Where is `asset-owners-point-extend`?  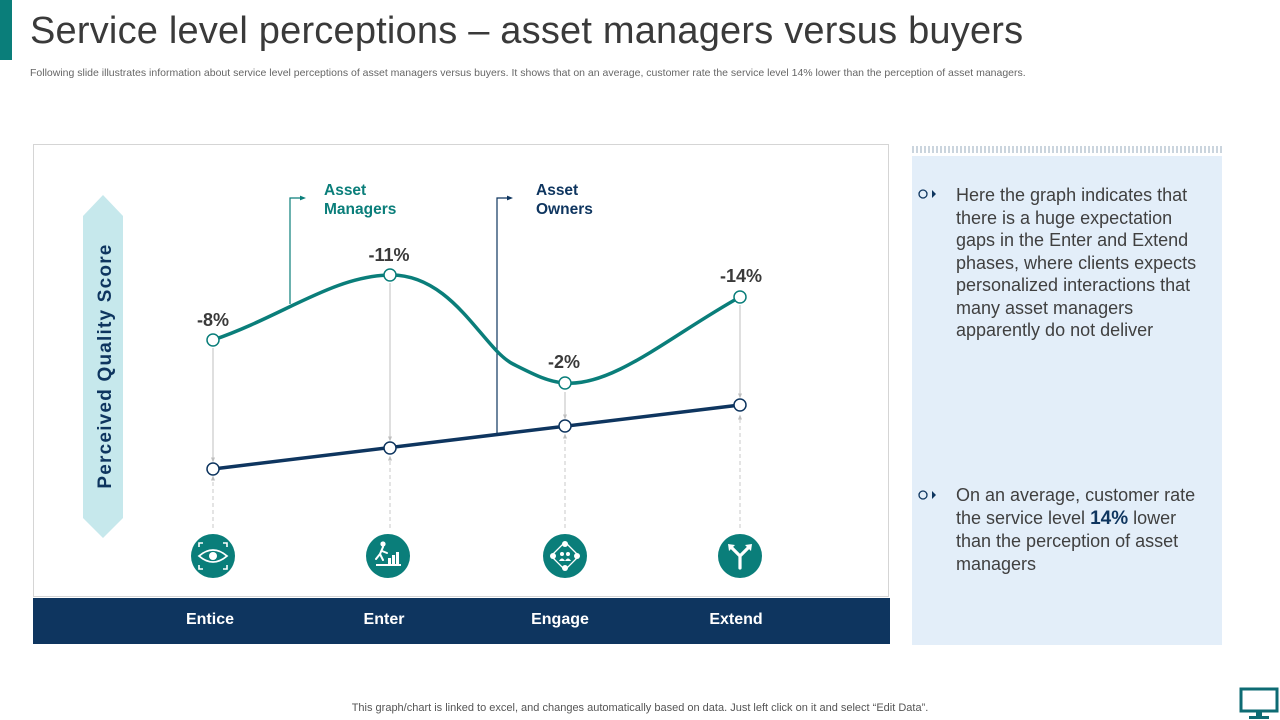
asset-owners-point-extend is located at coordinates (740, 405).